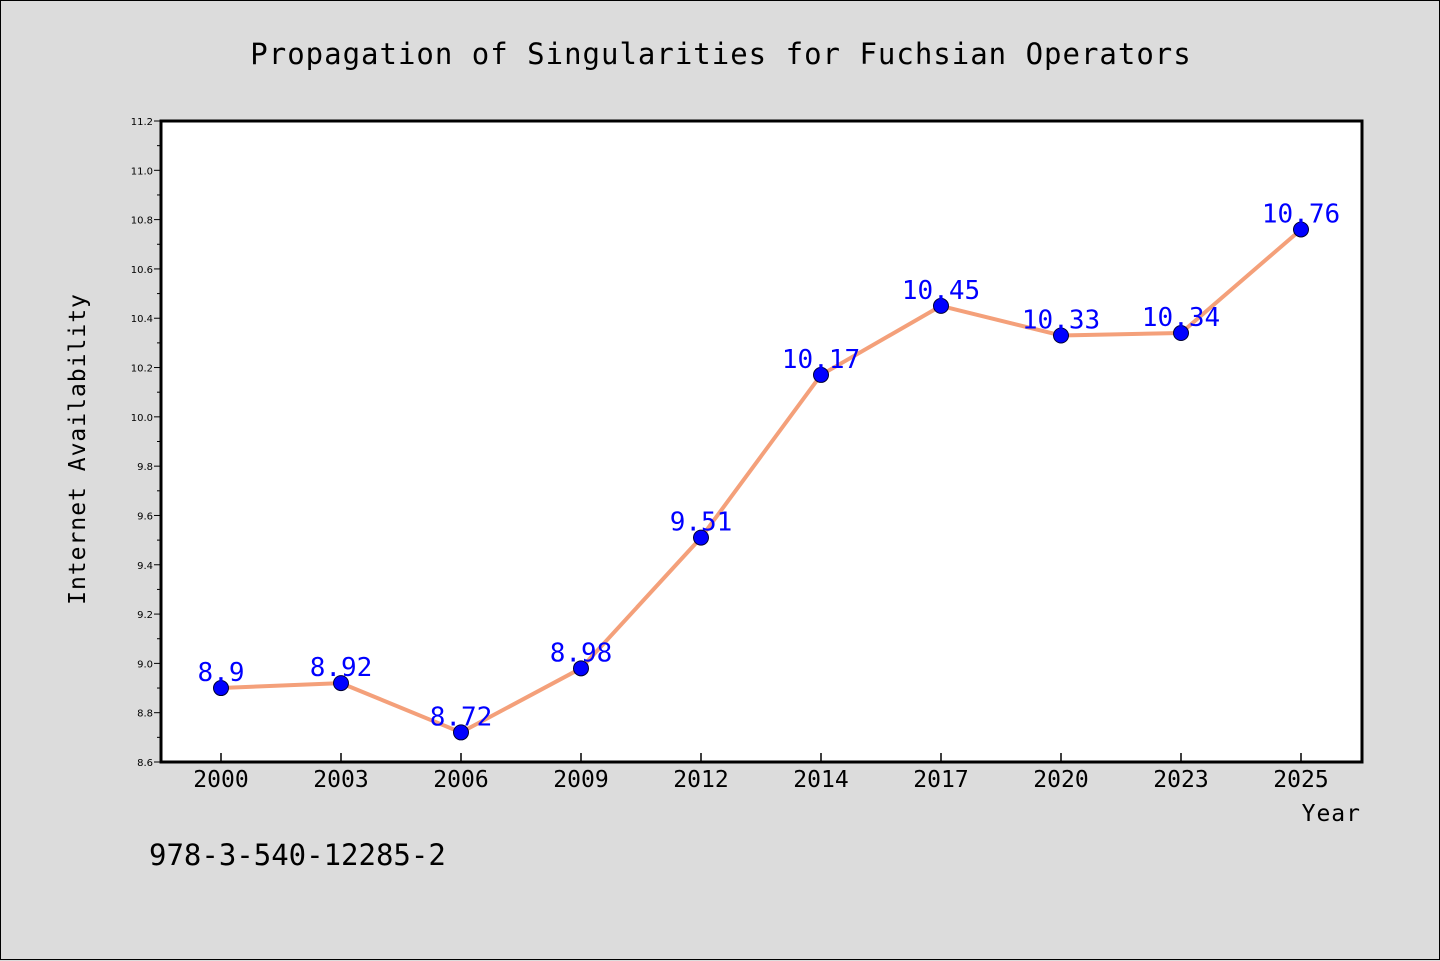 The image size is (1440, 961). I want to click on y-tick-label: 10.6, so click(142, 270).